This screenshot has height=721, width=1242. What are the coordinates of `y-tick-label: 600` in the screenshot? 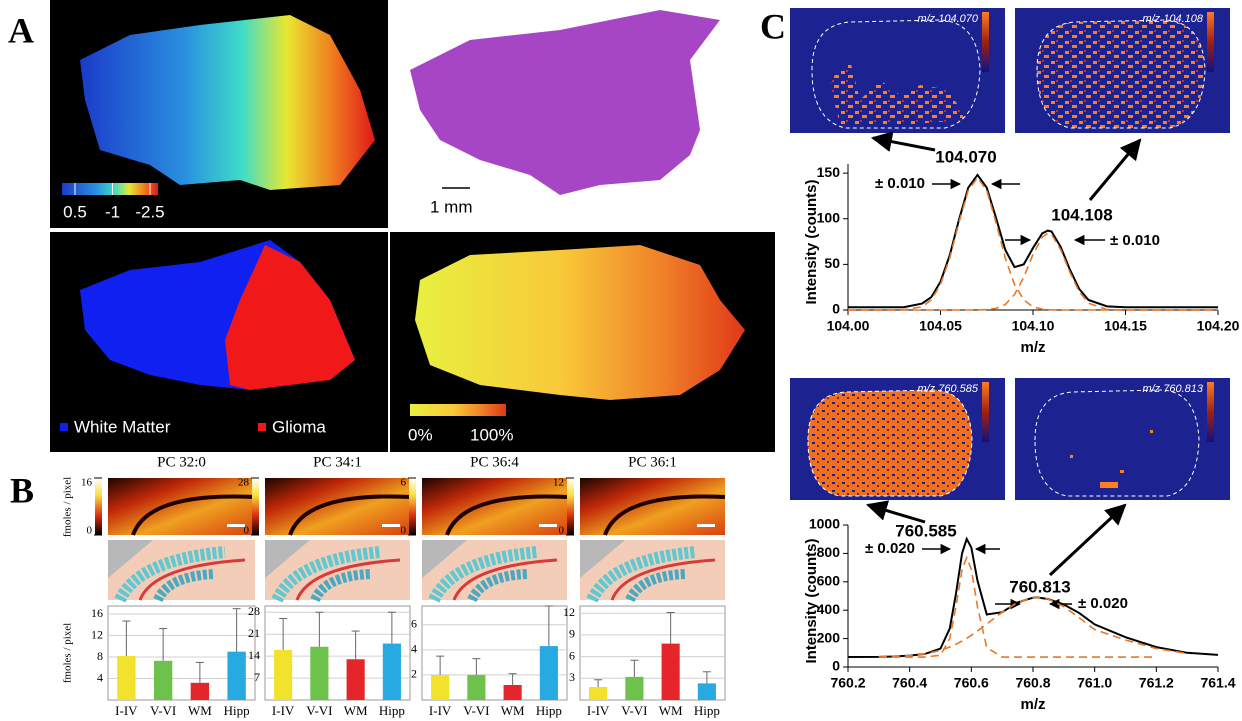 It's located at (829, 581).